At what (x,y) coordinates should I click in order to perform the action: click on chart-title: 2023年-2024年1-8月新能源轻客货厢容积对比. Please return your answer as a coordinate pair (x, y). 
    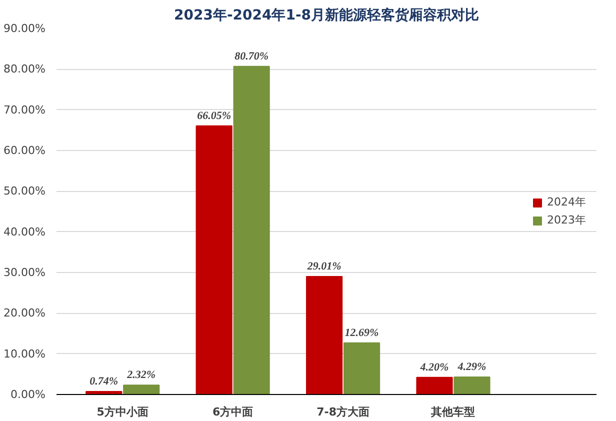
    Looking at the image, I should click on (327, 15).